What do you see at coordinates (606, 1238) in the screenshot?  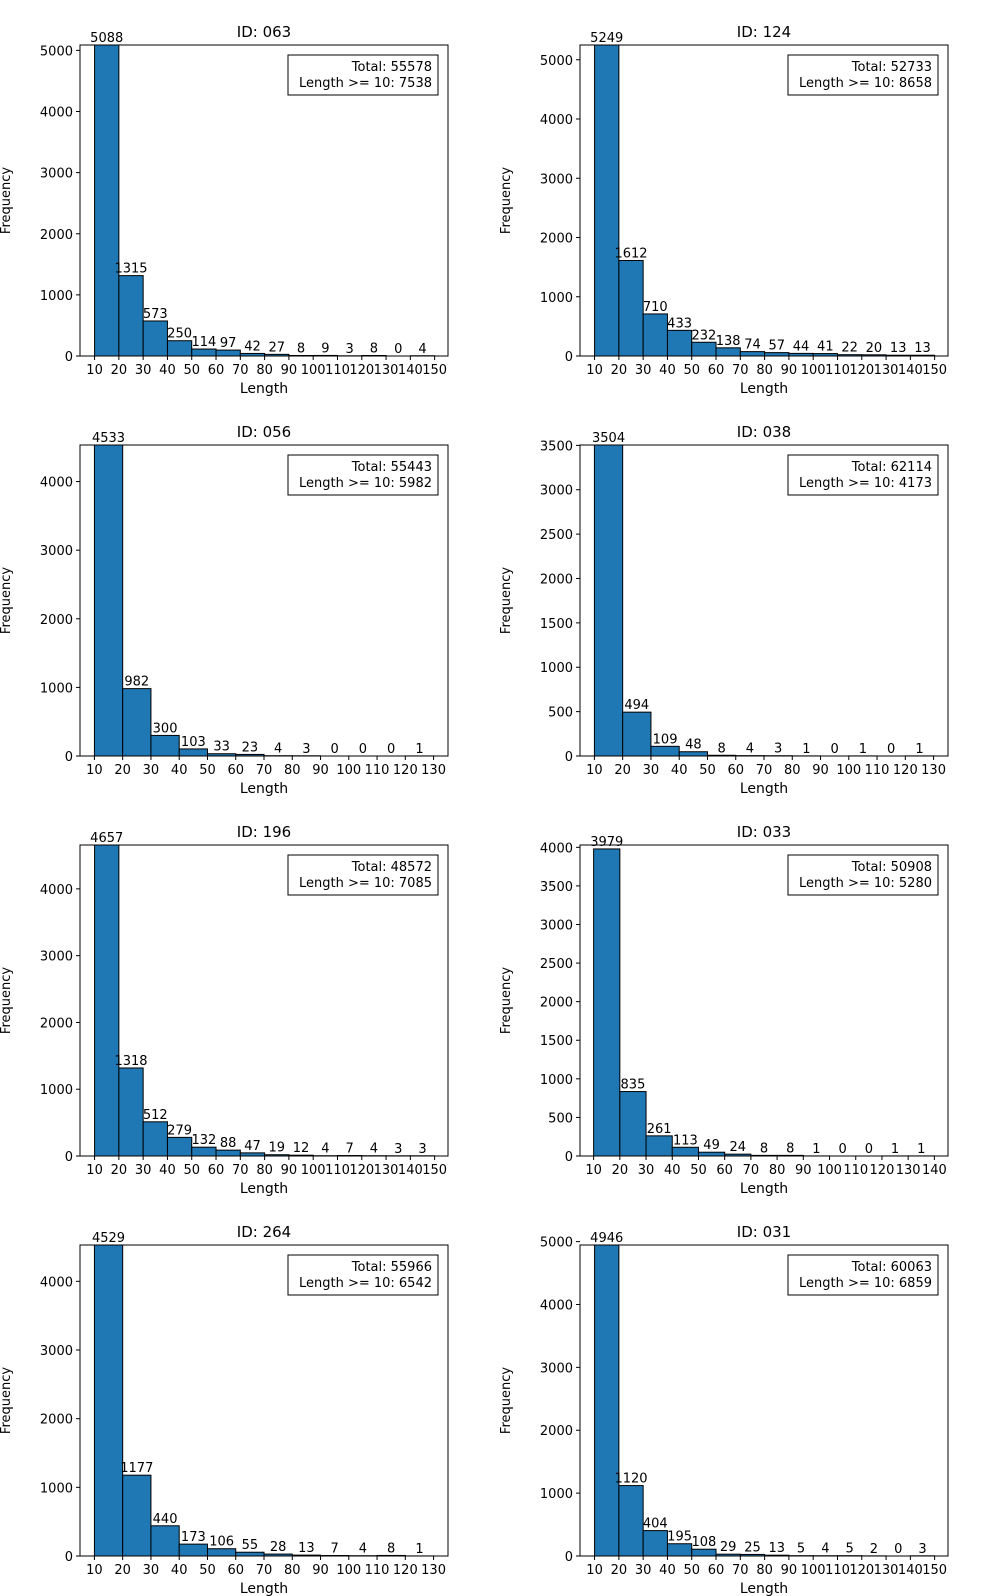 I see `bar-value-label: 4946` at bounding box center [606, 1238].